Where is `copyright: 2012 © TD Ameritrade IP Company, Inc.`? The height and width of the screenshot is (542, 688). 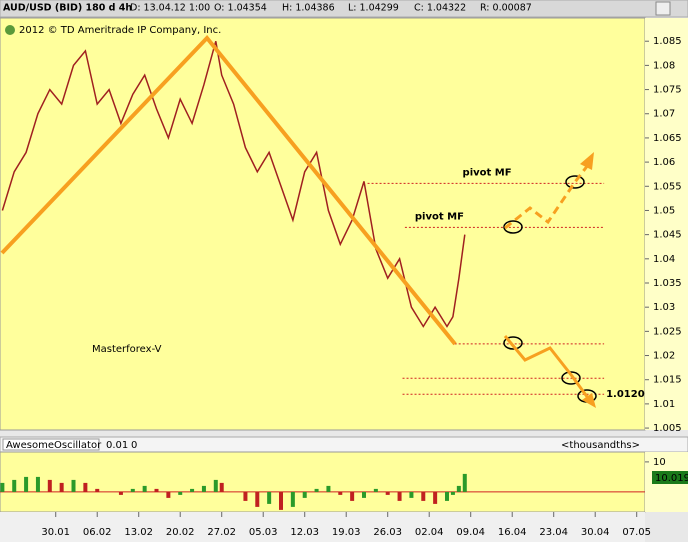
copyright: 2012 © TD Ameritrade IP Company, Inc. is located at coordinates (120, 30).